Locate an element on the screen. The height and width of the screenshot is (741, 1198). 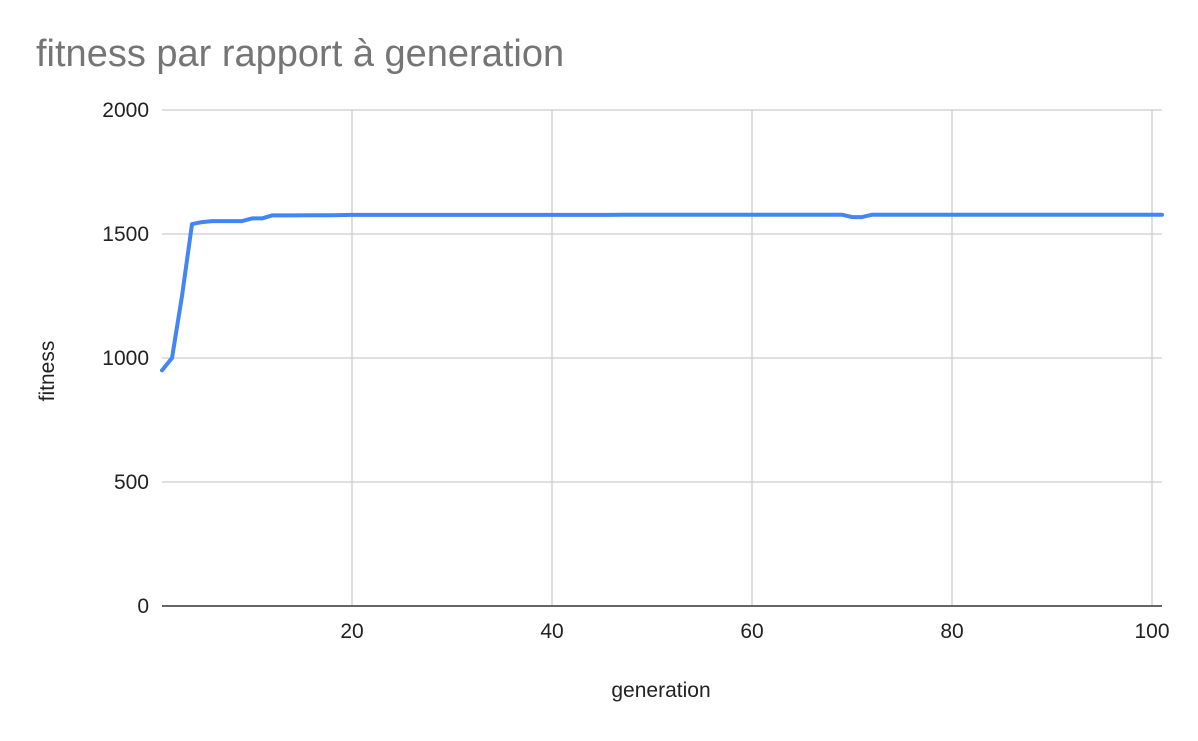
x-tick-label: 20 is located at coordinates (351, 631).